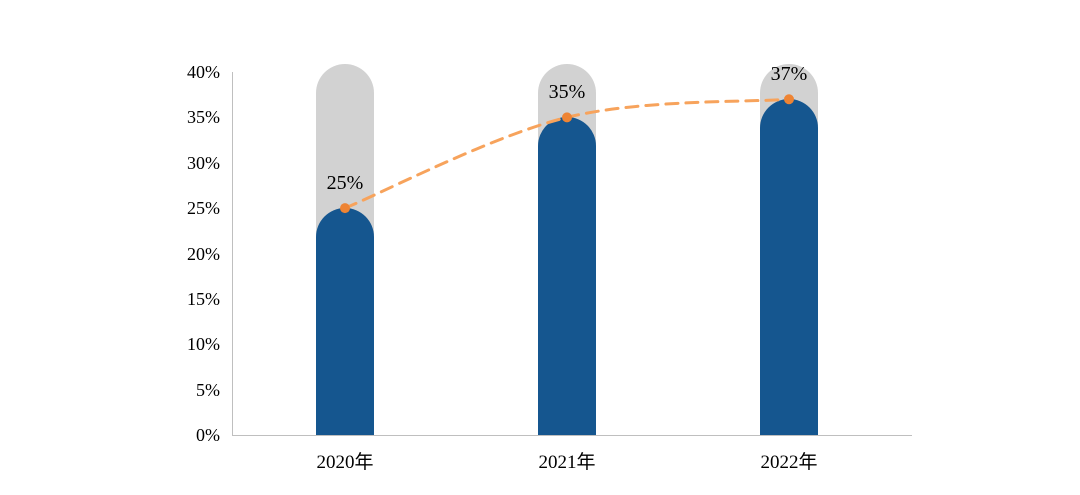 The width and height of the screenshot is (1080, 495). Describe the element at coordinates (789, 74) in the screenshot. I see `data-label: 37%` at that location.